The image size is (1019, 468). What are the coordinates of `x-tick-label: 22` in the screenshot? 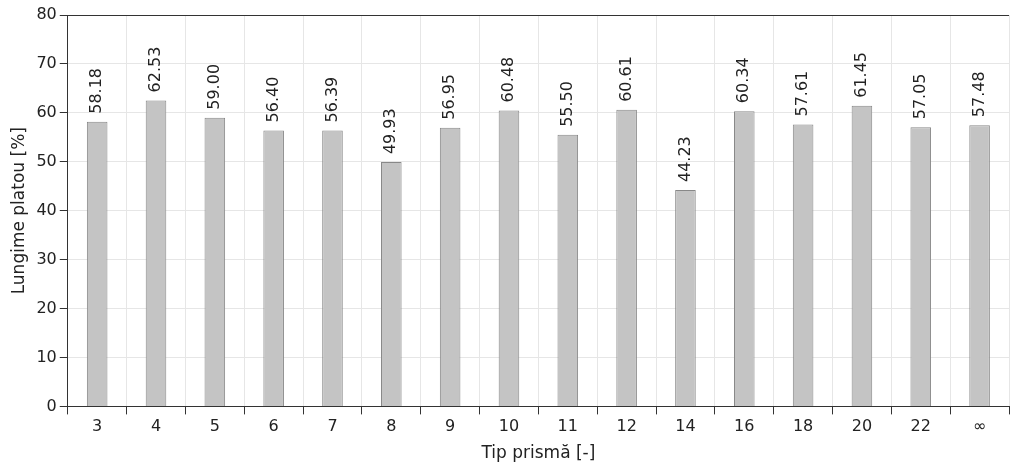 It's located at (920, 426).